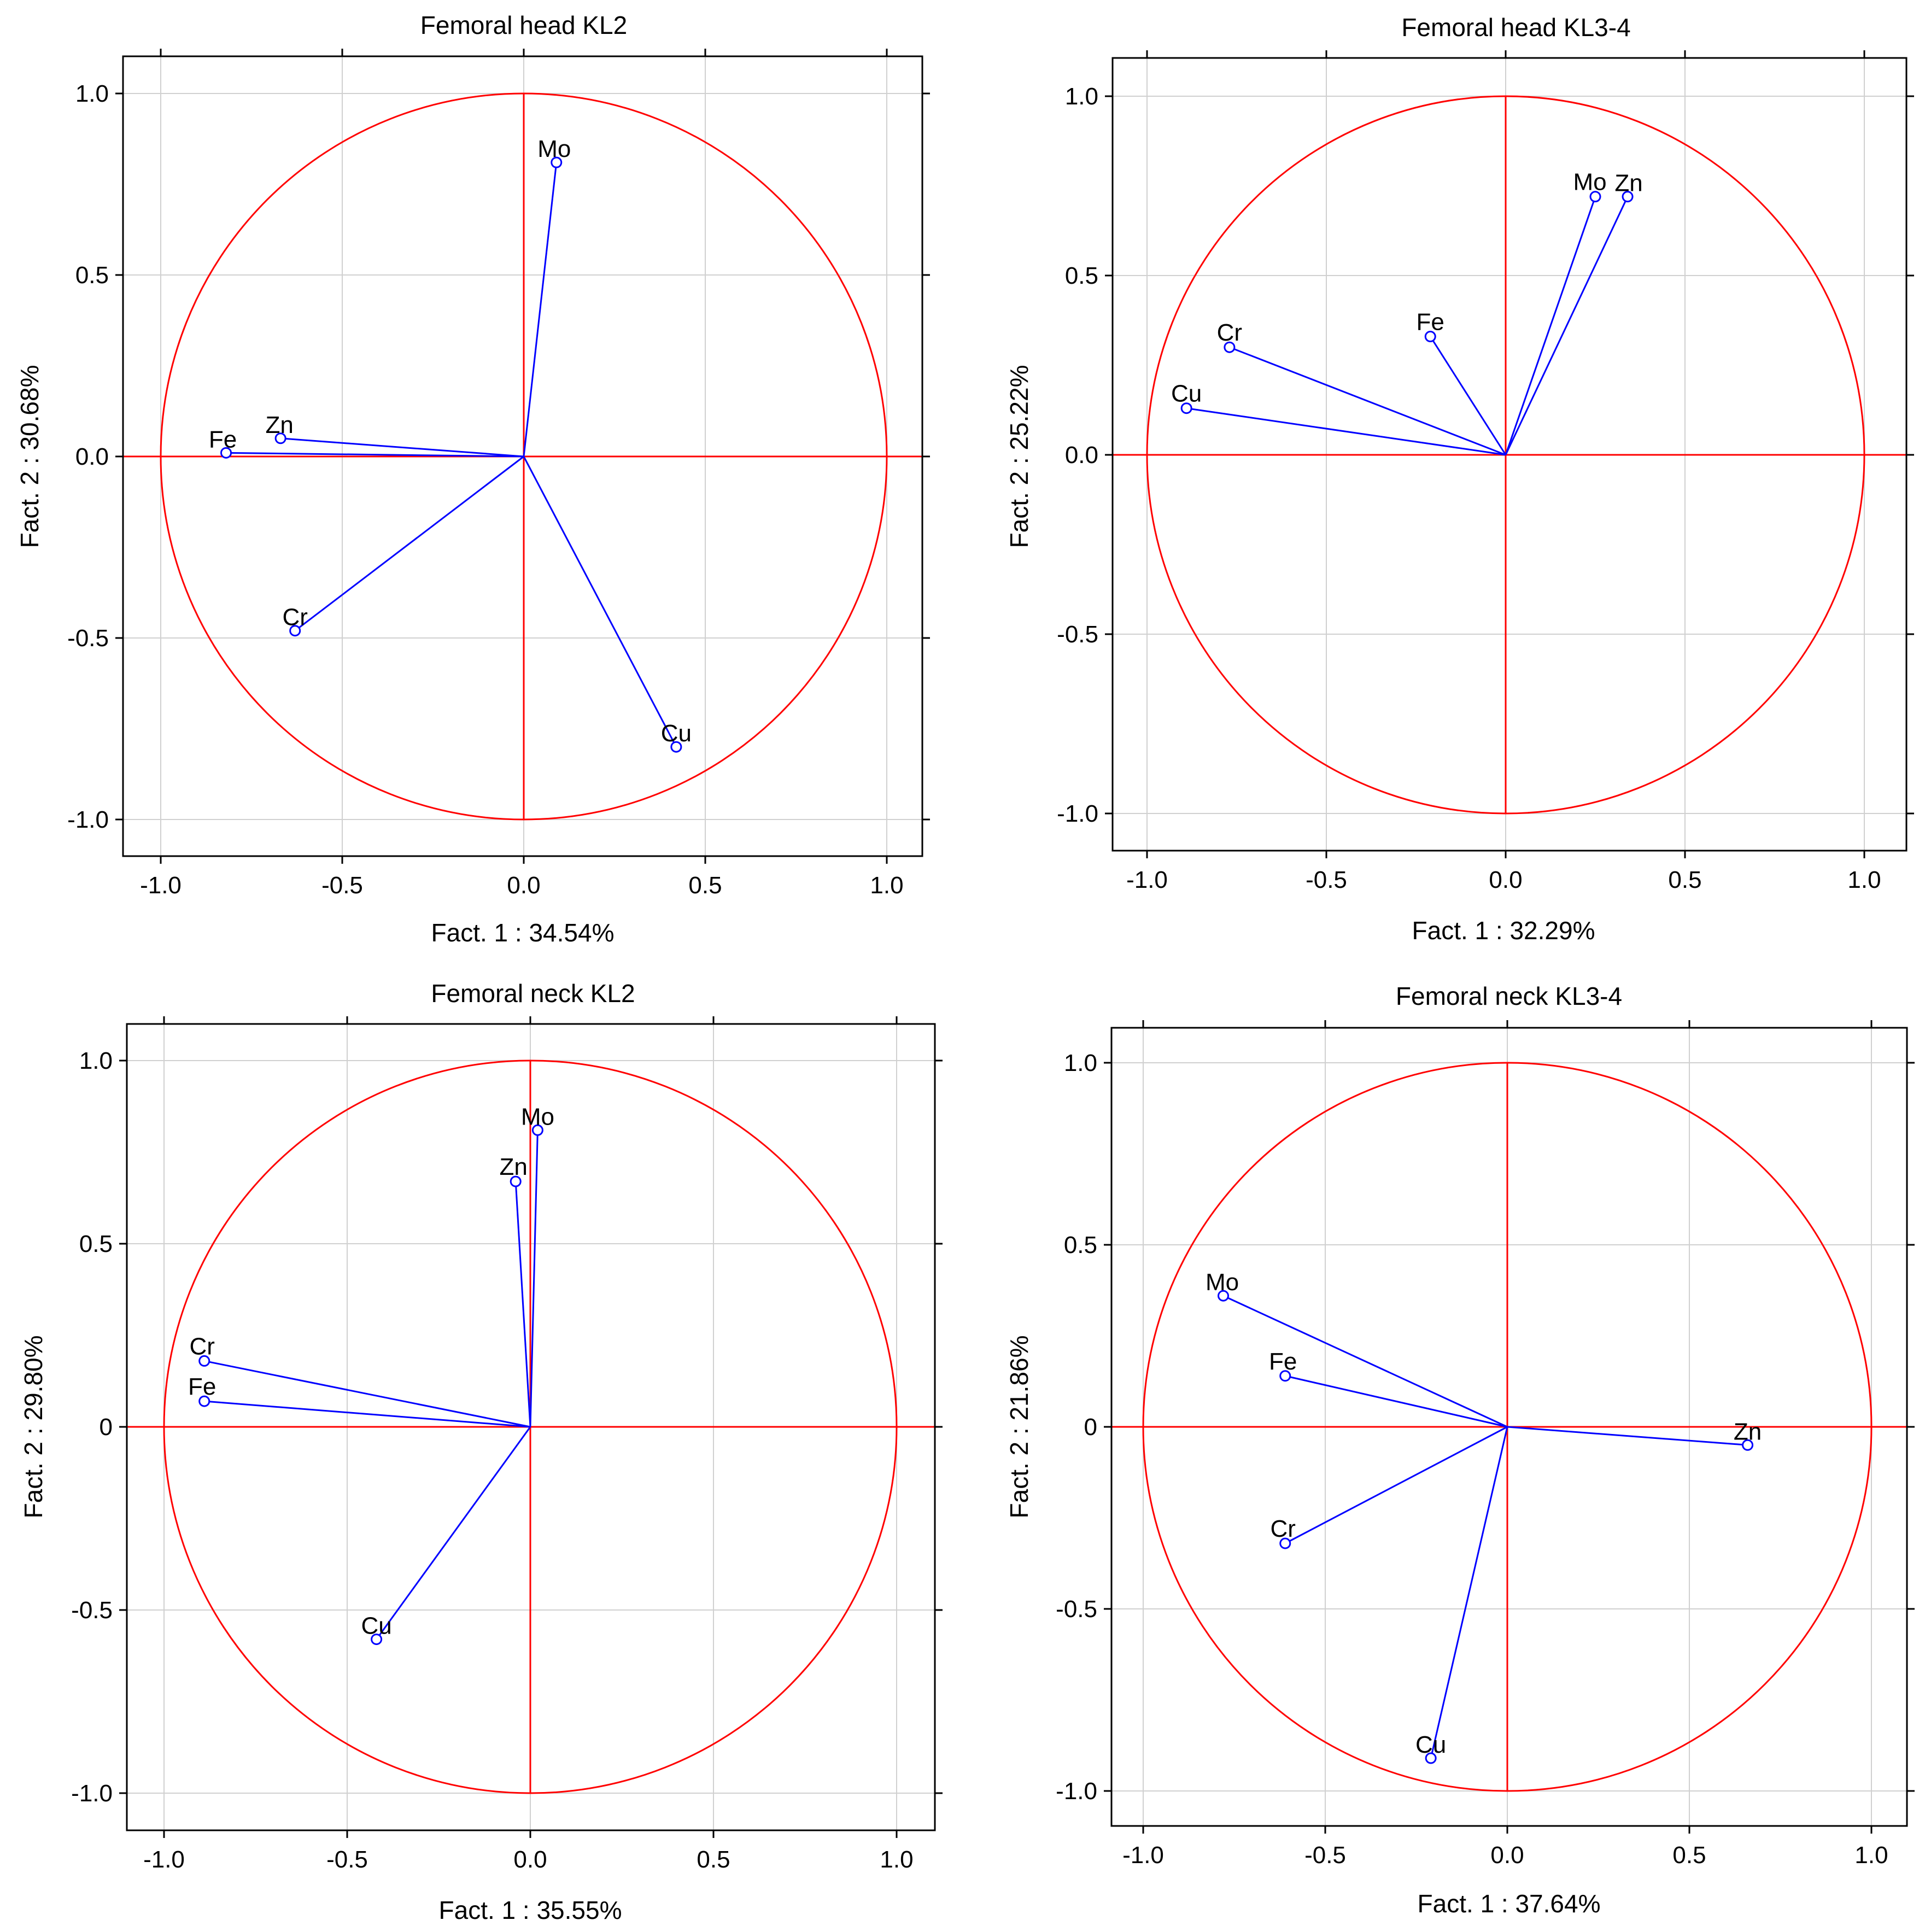 This screenshot has height=1932, width=1925. Describe the element at coordinates (523, 933) in the screenshot. I see `x-axis-label: Fact. 1 : 34.54%` at that location.